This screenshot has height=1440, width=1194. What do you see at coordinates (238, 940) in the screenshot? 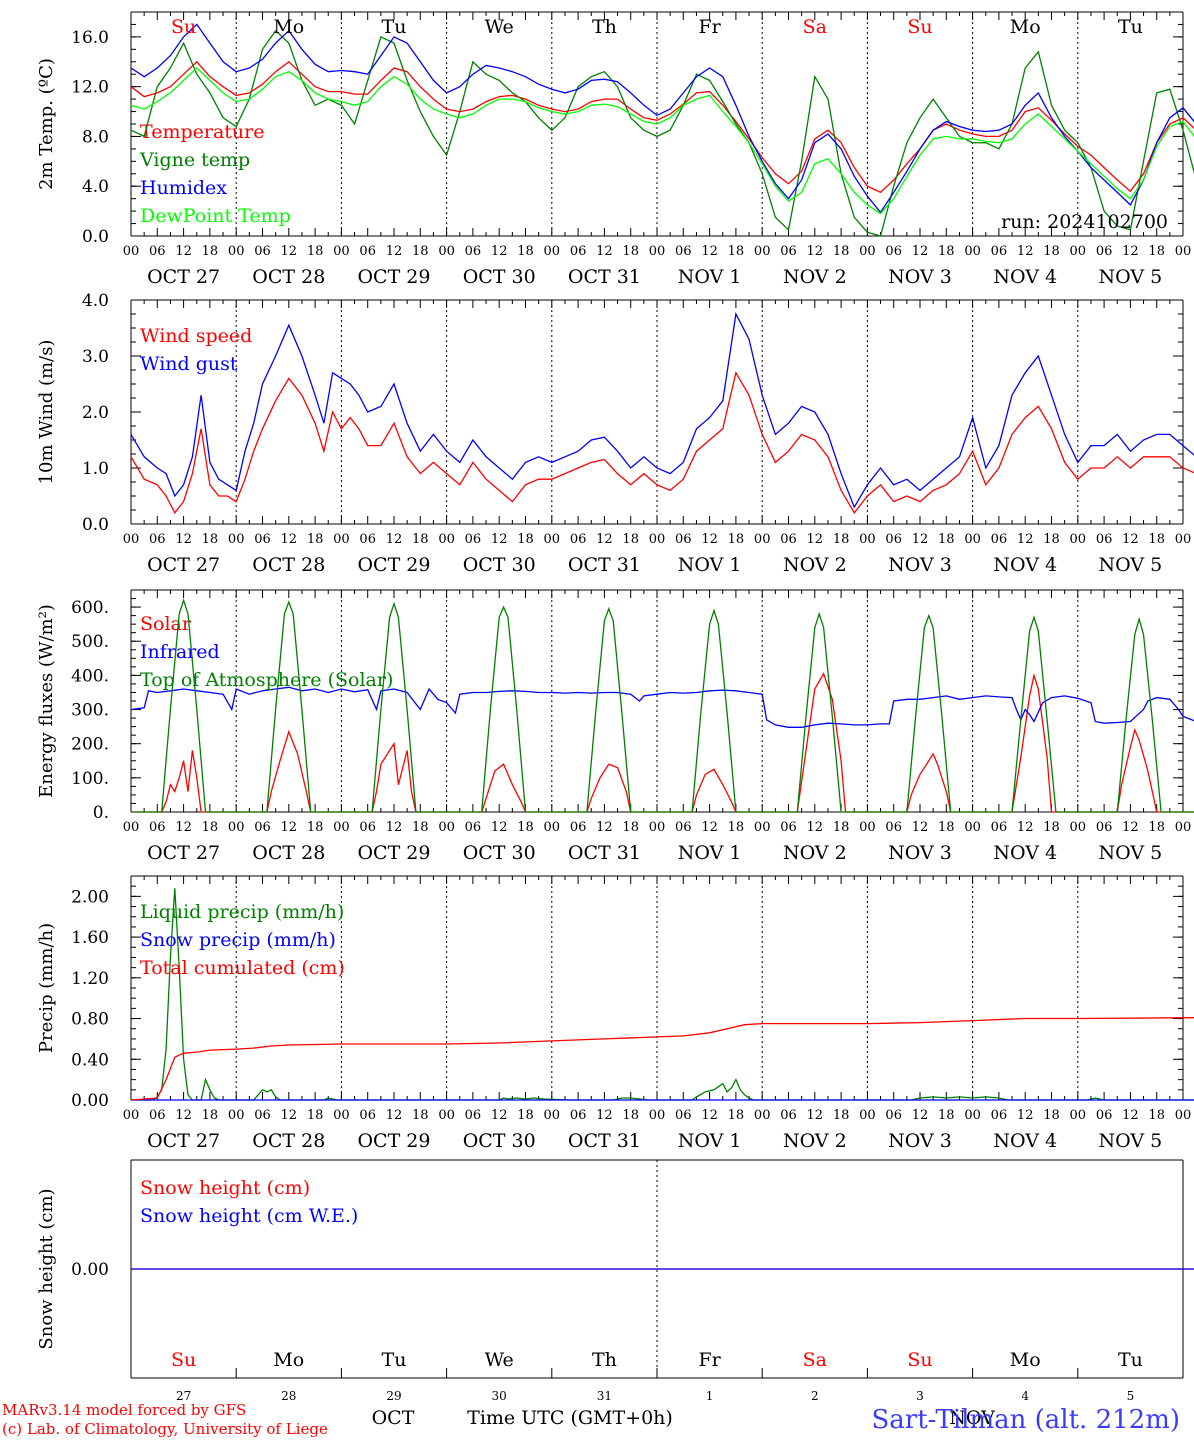
I see `legend-entry: Snow precip (mm/h)` at bounding box center [238, 940].